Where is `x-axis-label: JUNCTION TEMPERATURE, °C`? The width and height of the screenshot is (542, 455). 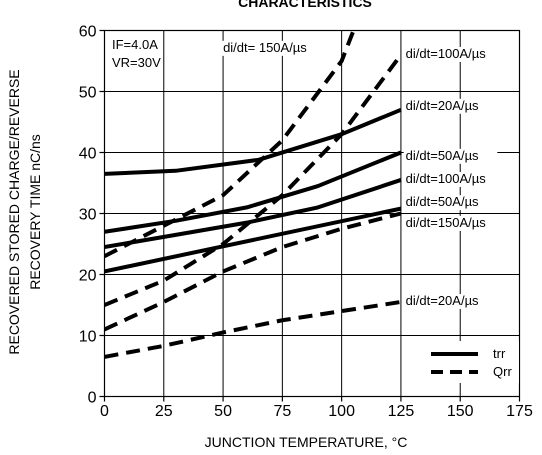 x-axis-label: JUNCTION TEMPERATURE, °C is located at coordinates (306, 442).